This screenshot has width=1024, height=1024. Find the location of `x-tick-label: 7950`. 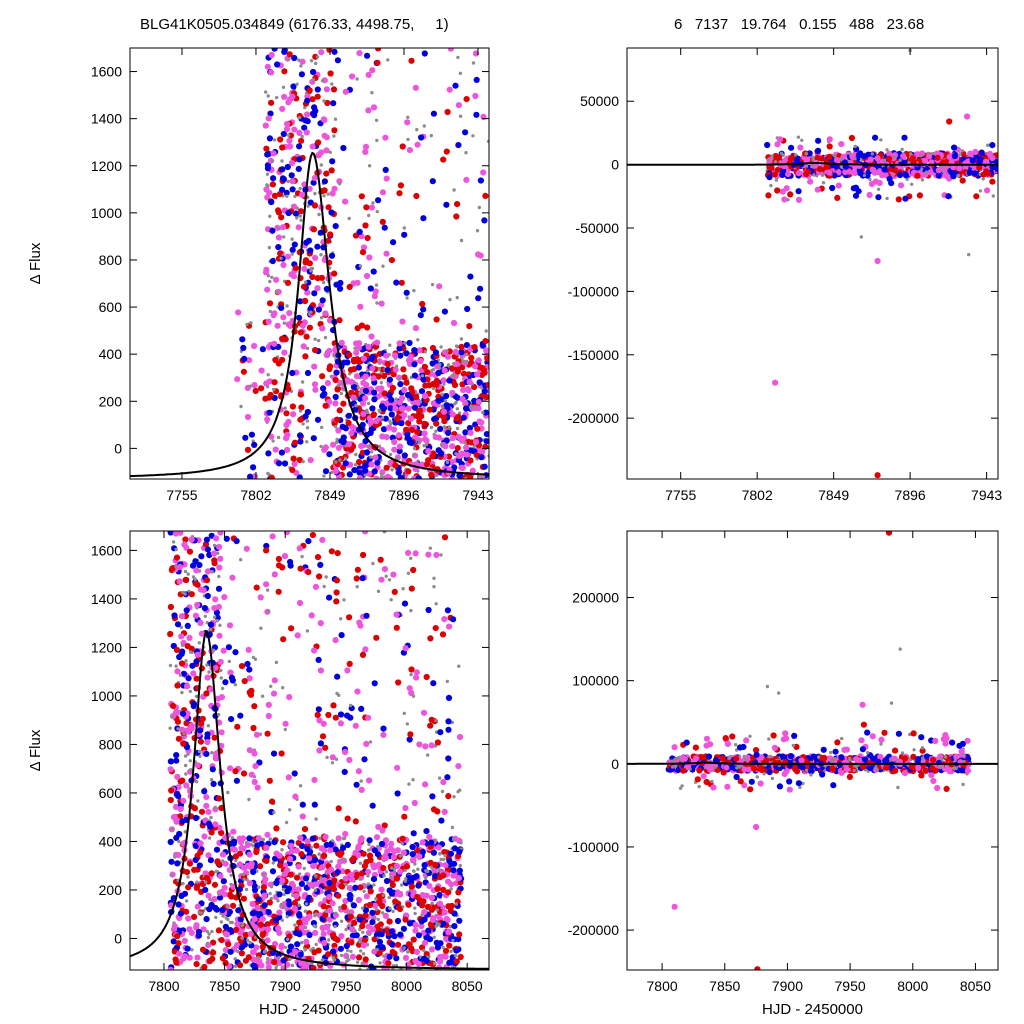

x-tick-label: 7950 is located at coordinates (345, 986).